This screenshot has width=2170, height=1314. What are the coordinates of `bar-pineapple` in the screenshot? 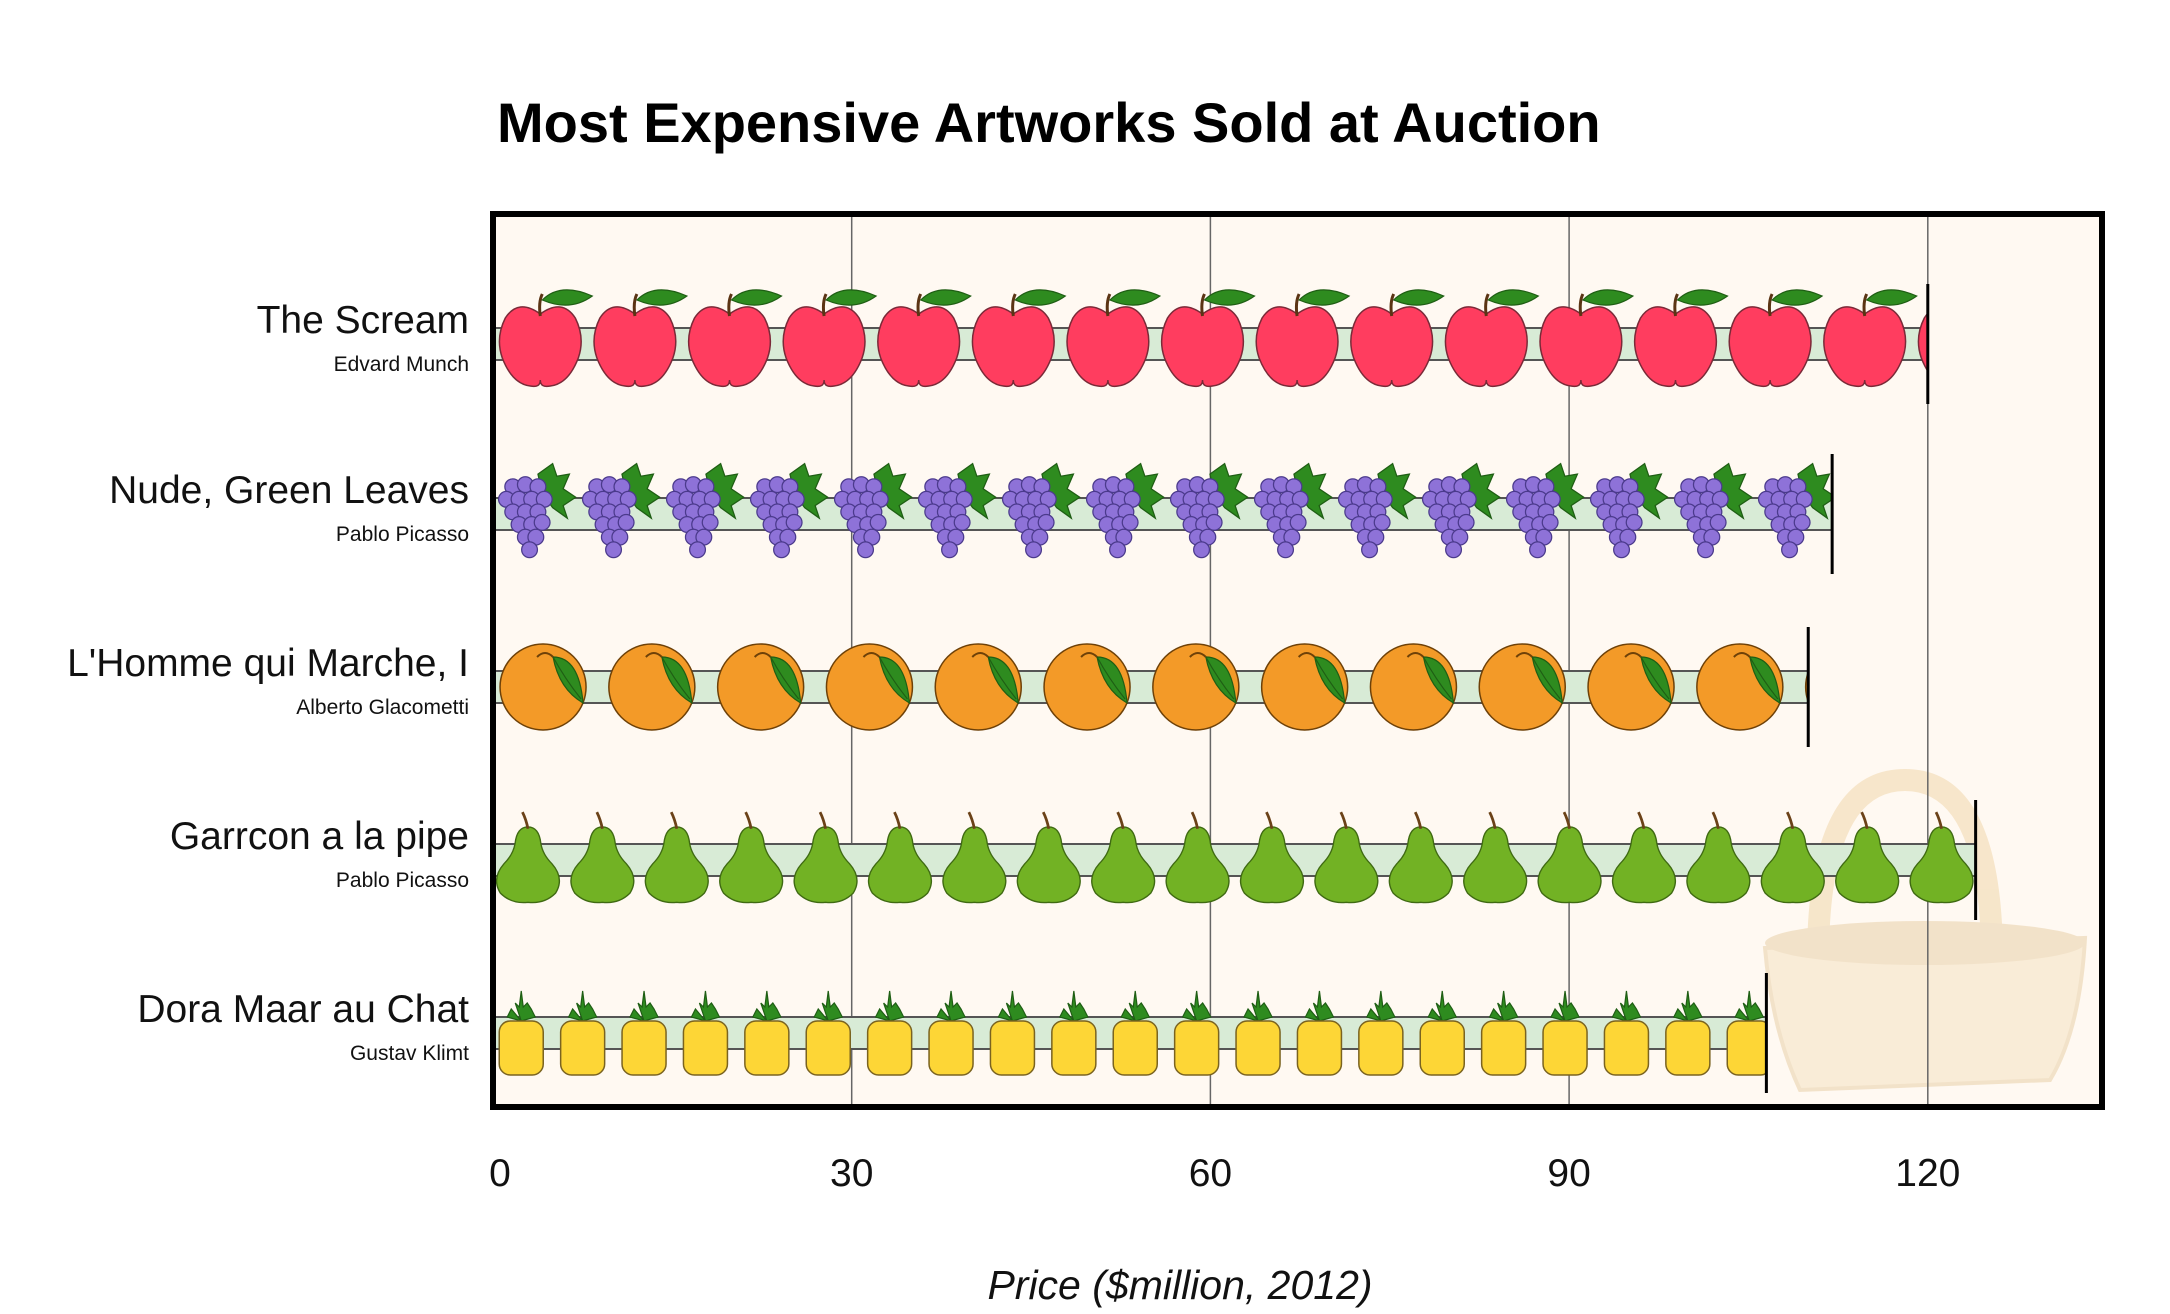 It's located at (1130, 1033).